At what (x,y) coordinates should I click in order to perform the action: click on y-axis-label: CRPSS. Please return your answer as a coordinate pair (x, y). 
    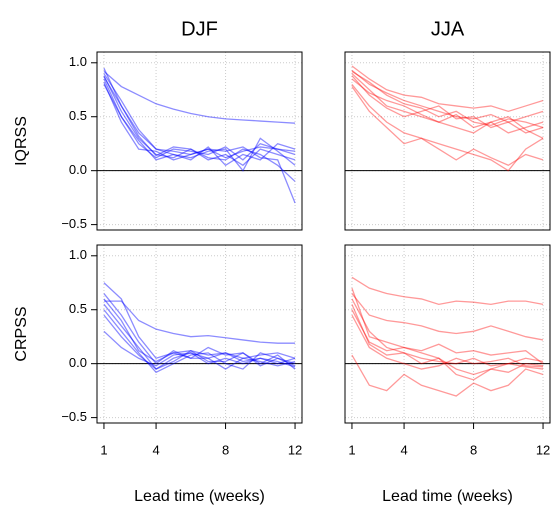
    Looking at the image, I should click on (21, 333).